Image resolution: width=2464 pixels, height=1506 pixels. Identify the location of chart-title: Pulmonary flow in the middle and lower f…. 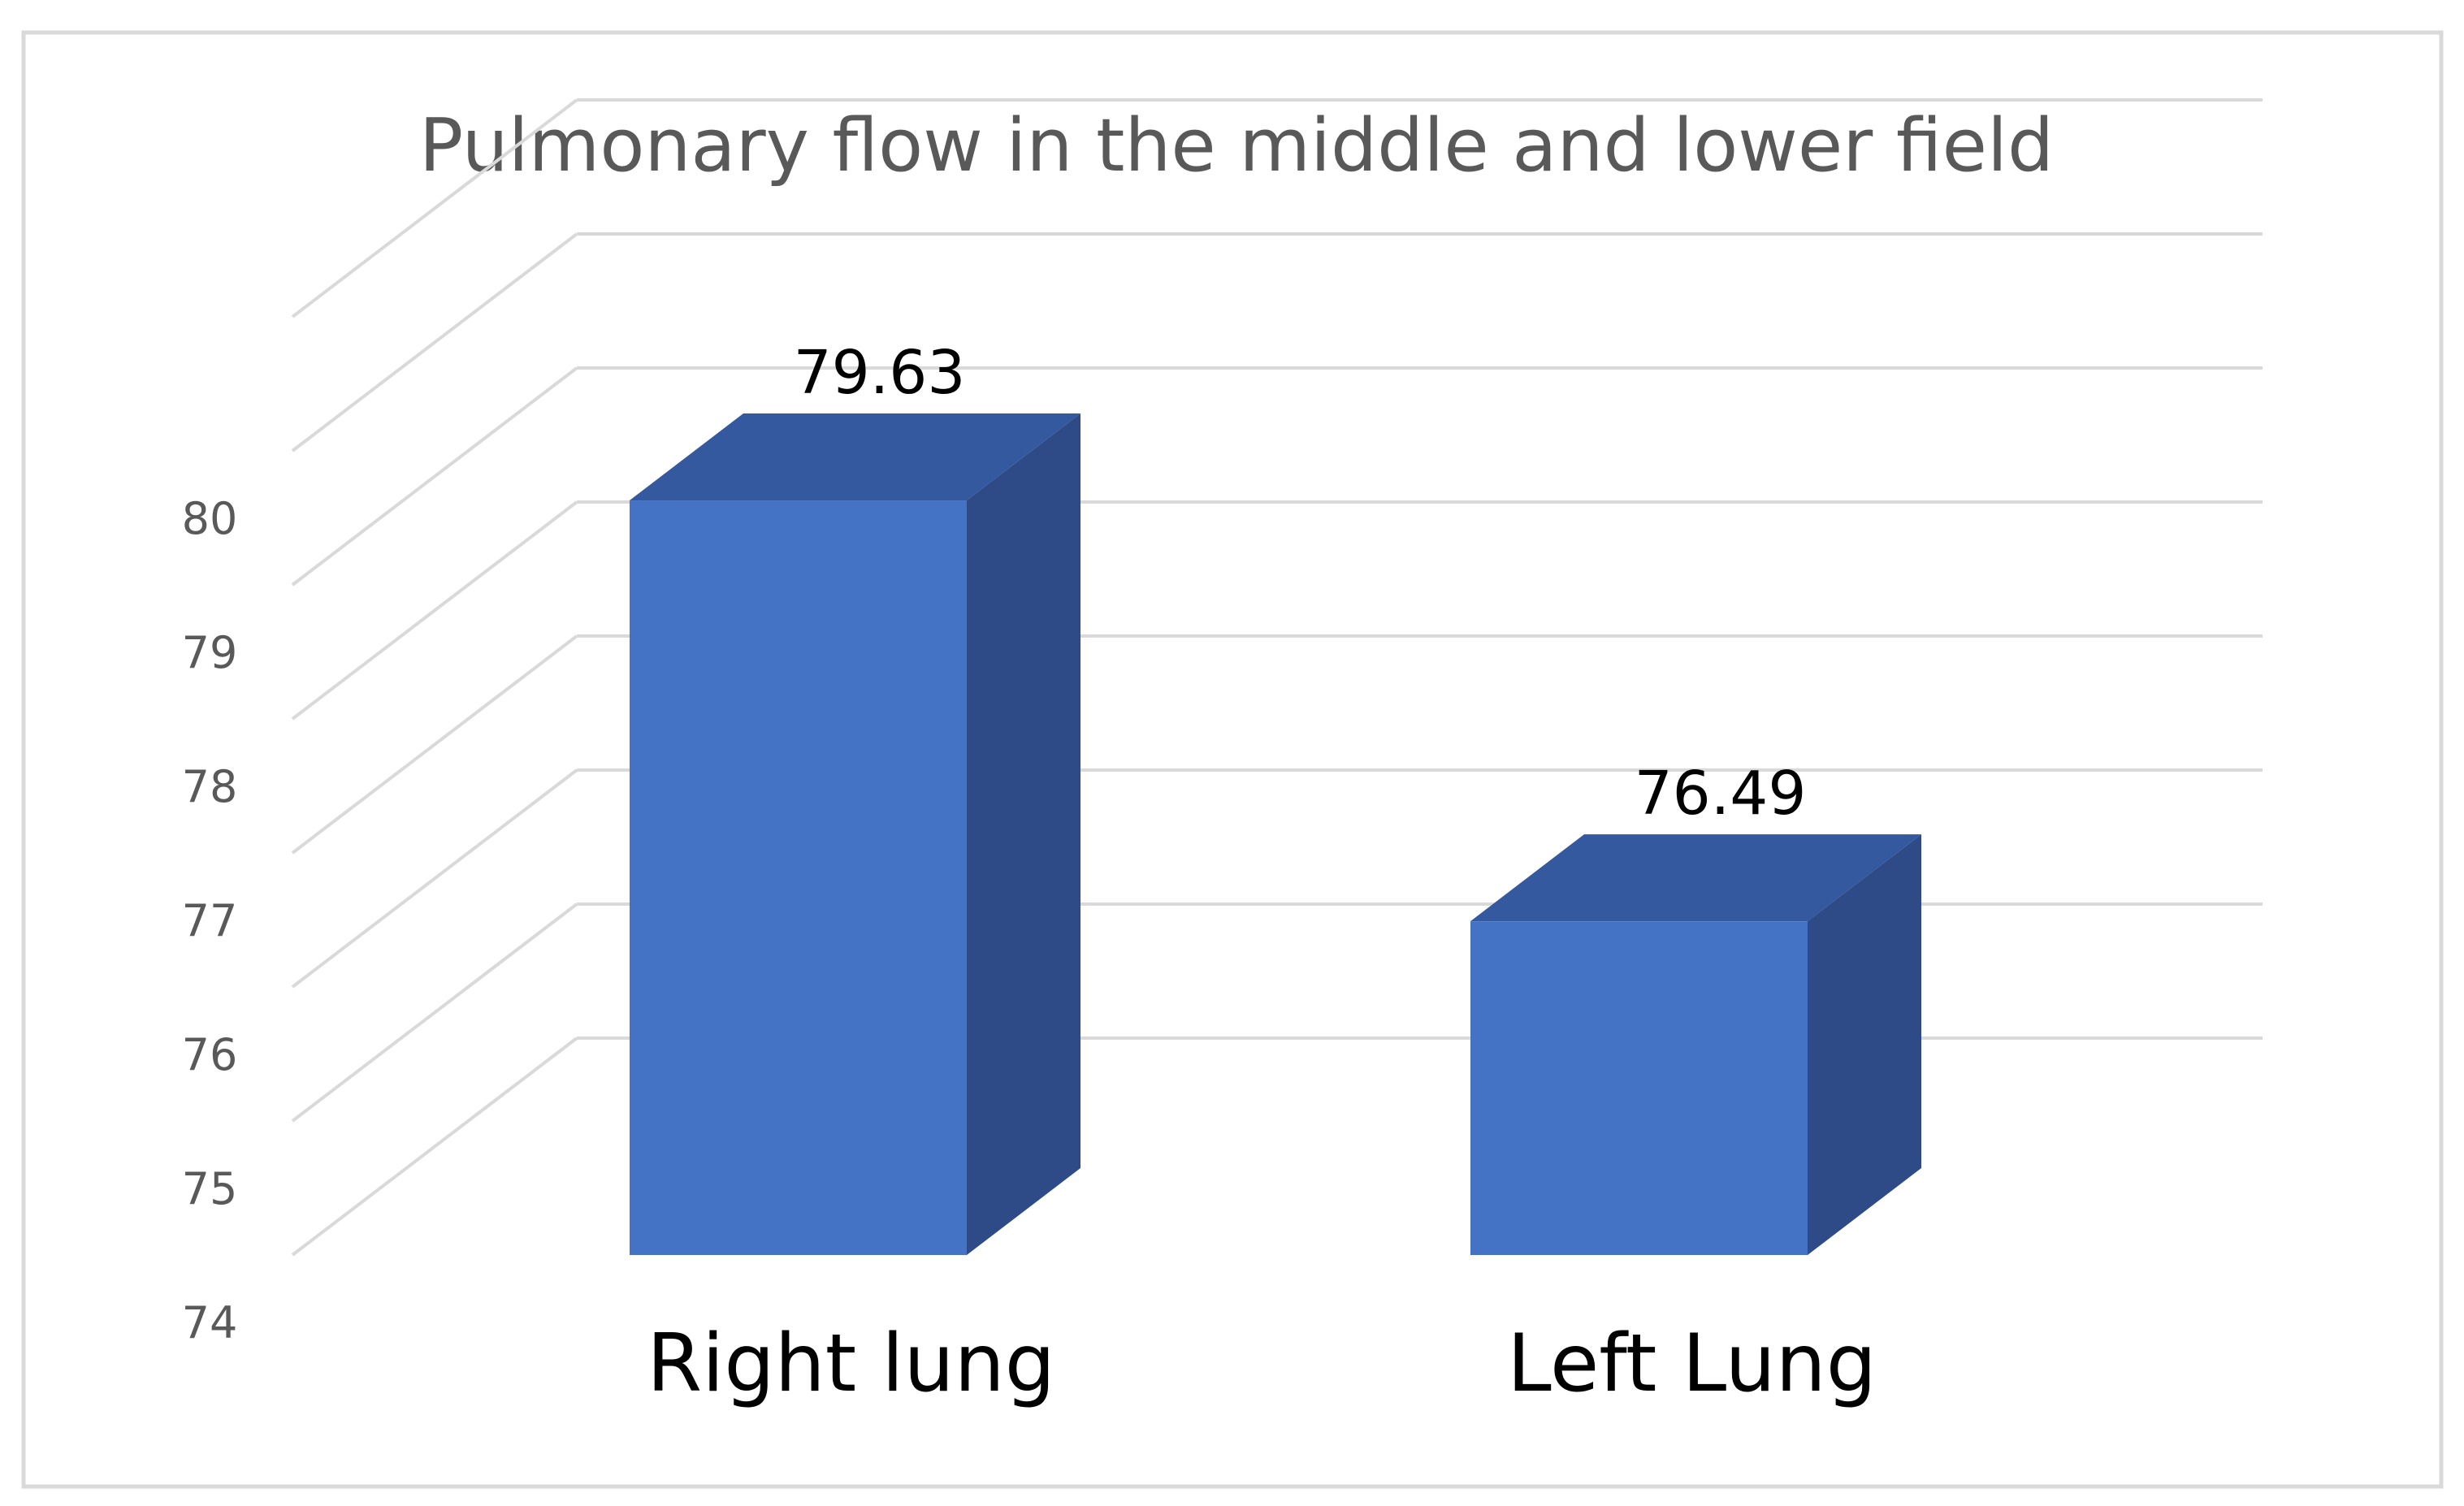
(1236, 145).